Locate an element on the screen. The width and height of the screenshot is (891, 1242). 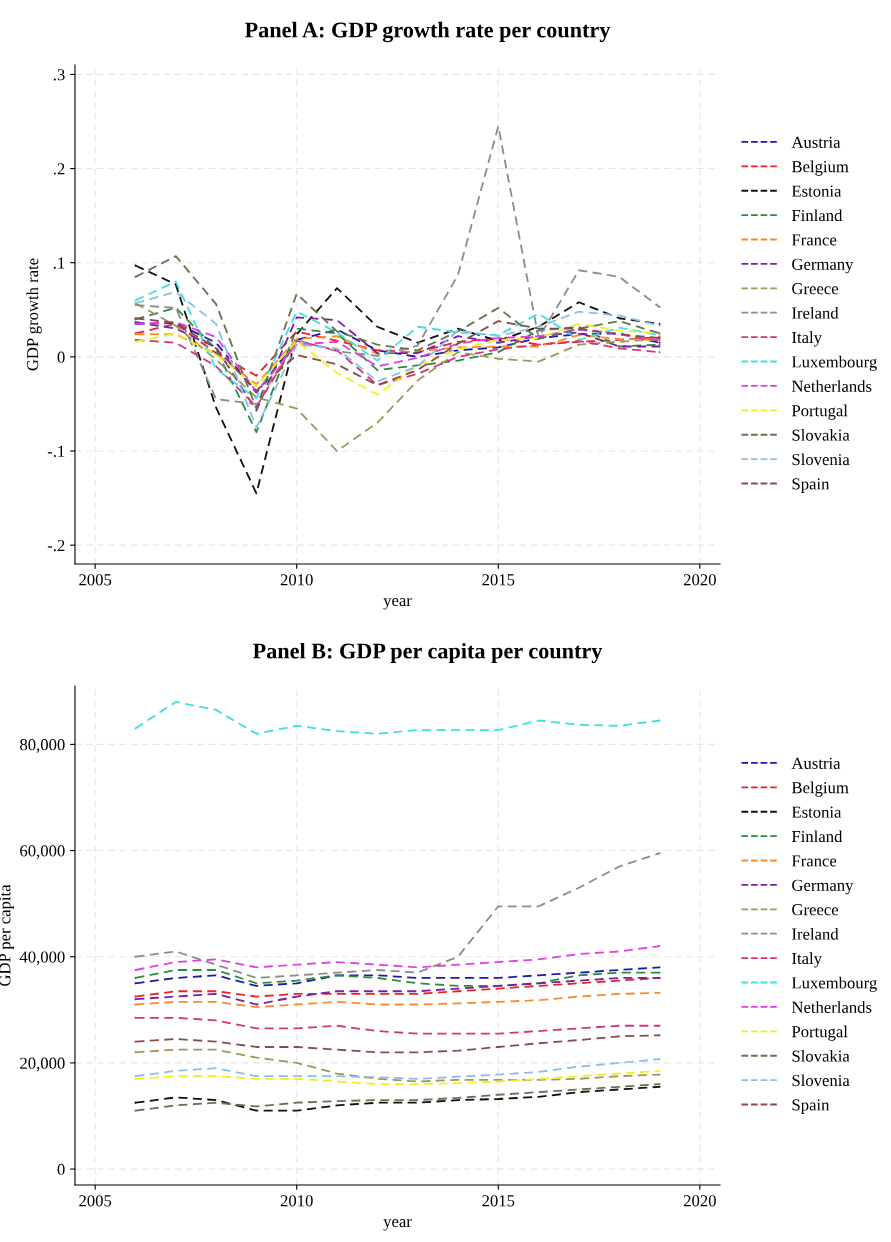
y-tick-label: -.2 is located at coordinates (56, 545).